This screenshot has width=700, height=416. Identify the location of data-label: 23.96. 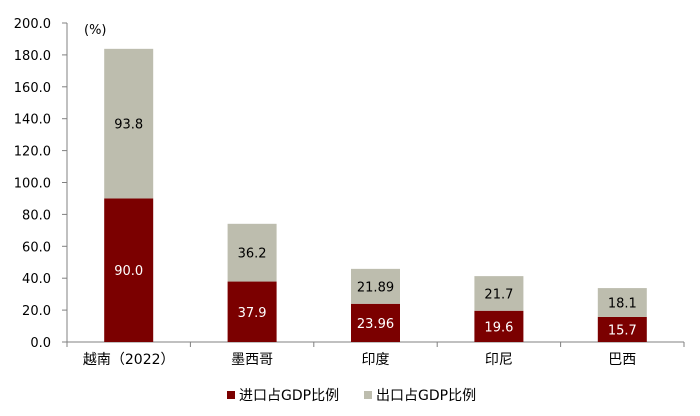
(375, 324).